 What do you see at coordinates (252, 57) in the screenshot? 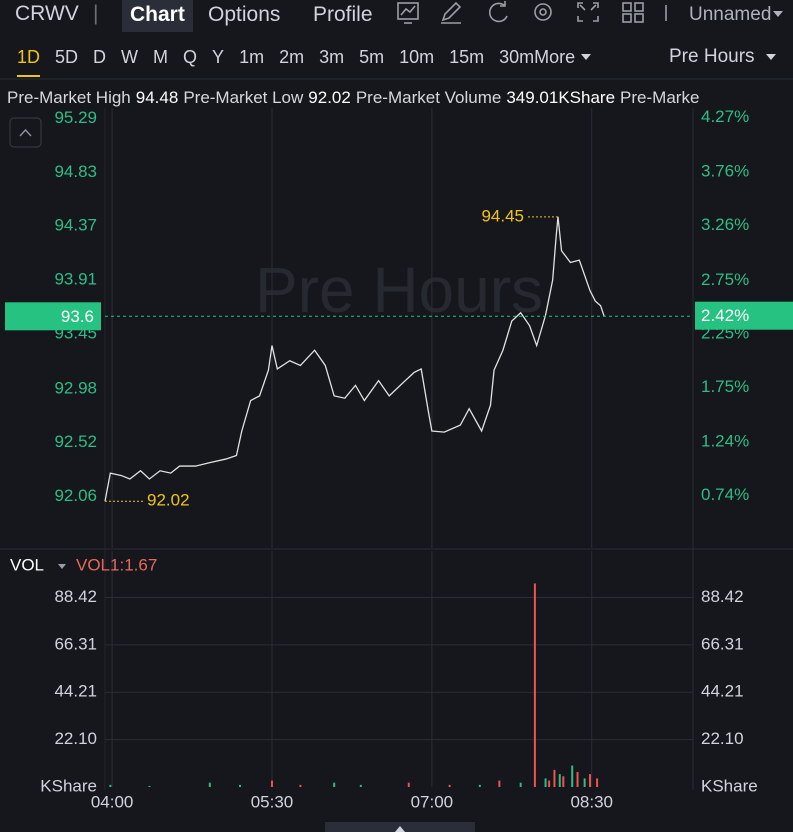
I see `timeframe: 1m` at bounding box center [252, 57].